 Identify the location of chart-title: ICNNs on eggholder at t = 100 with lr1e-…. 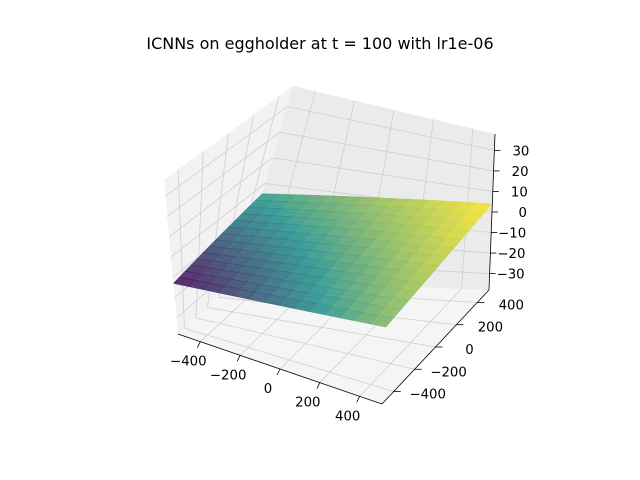
(319, 43).